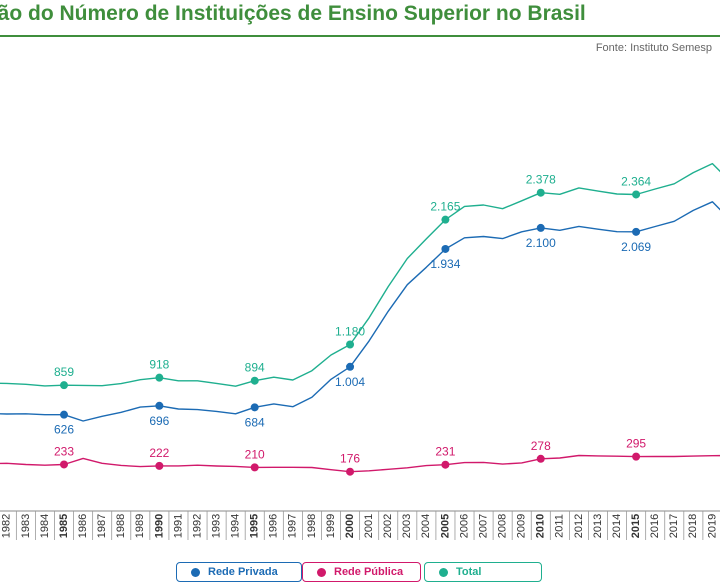 The width and height of the screenshot is (720, 587). What do you see at coordinates (388, 526) in the screenshot?
I see `x-tick-label: 2002` at bounding box center [388, 526].